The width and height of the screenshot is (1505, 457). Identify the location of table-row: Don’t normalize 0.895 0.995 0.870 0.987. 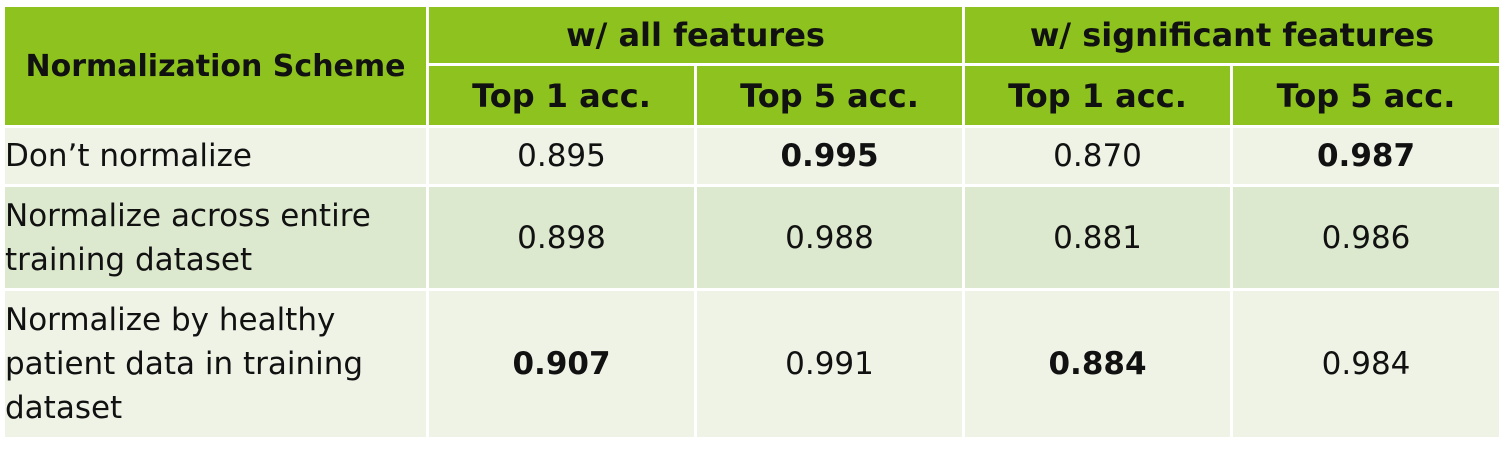
(752, 156).